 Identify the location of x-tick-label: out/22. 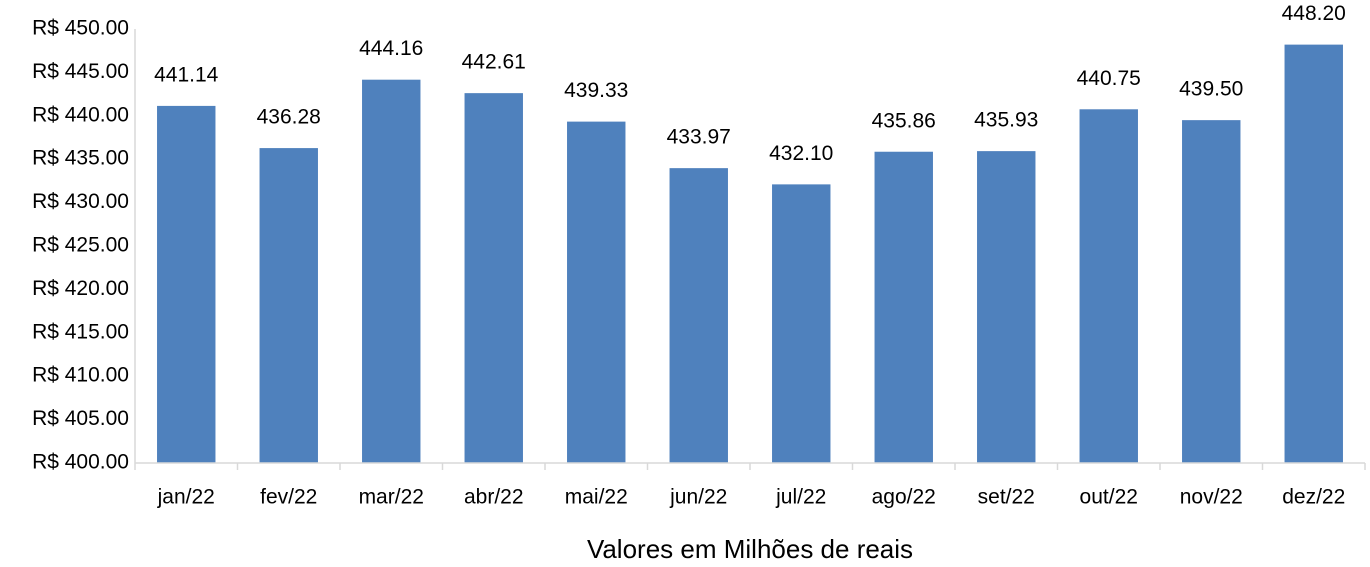
(1109, 497).